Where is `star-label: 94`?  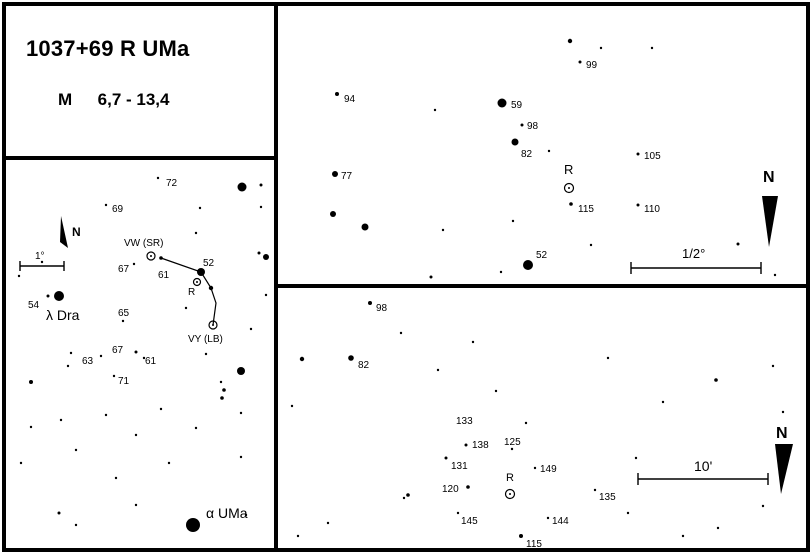 star-label: 94 is located at coordinates (350, 99).